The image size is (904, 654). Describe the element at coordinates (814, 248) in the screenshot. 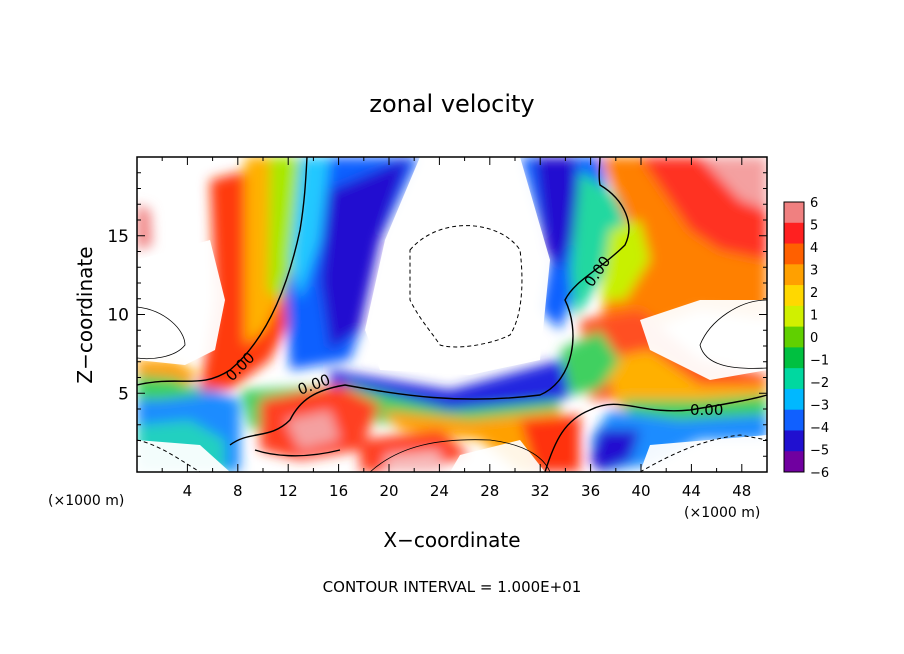

I see `colorbar-label: 4` at that location.